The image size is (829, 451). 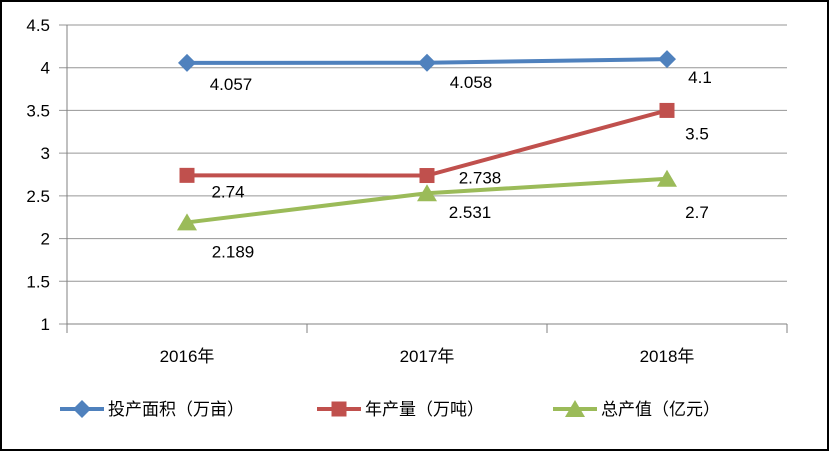 I want to click on series-line, so click(x=427, y=143).